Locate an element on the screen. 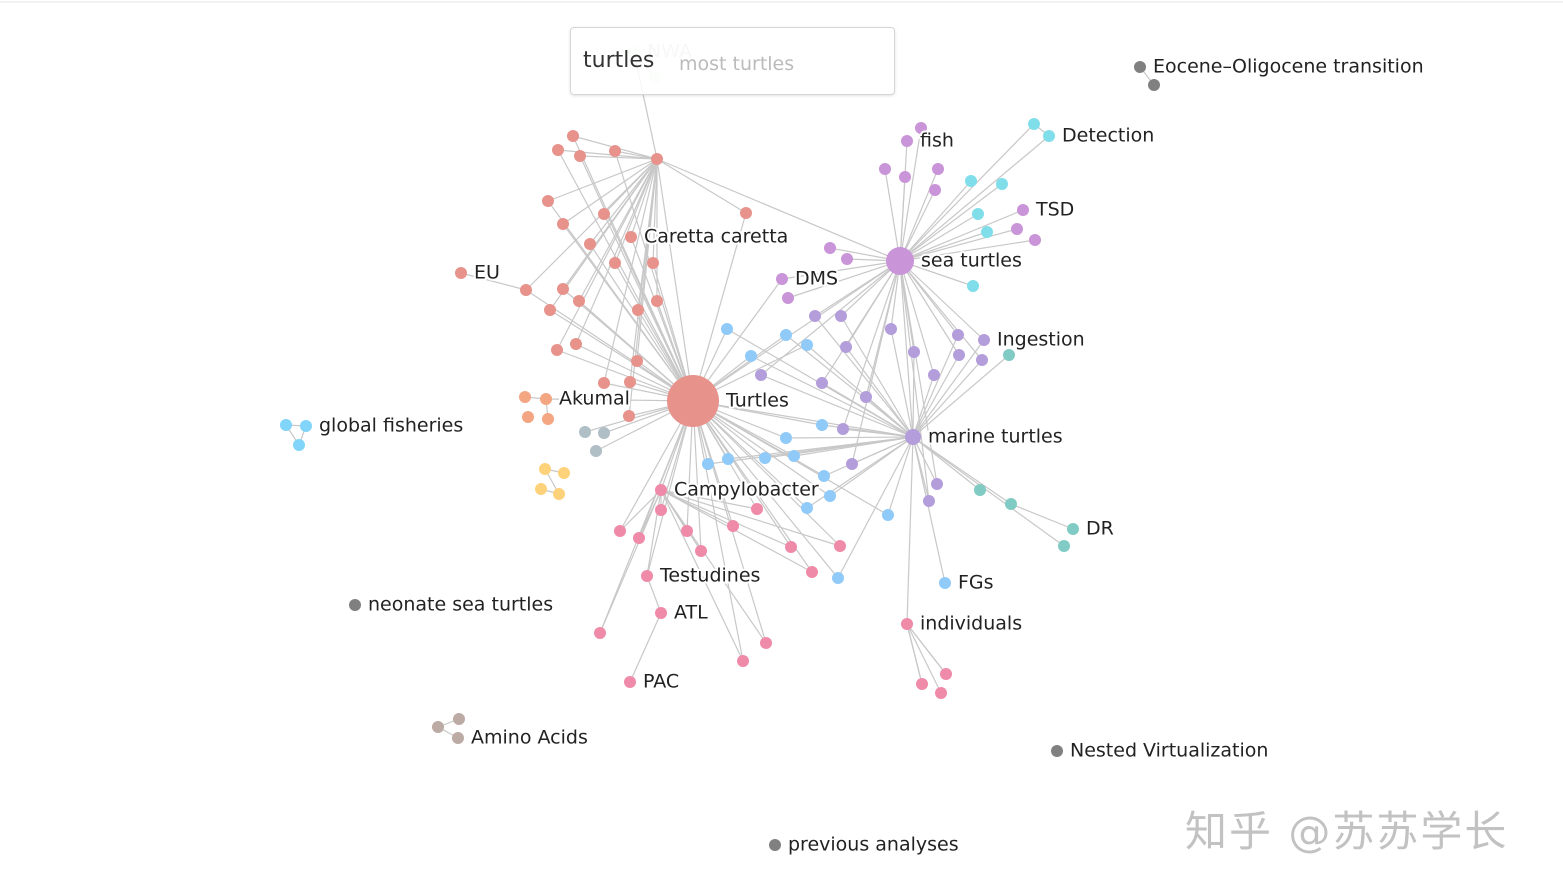  node-label: DMS is located at coordinates (816, 279).